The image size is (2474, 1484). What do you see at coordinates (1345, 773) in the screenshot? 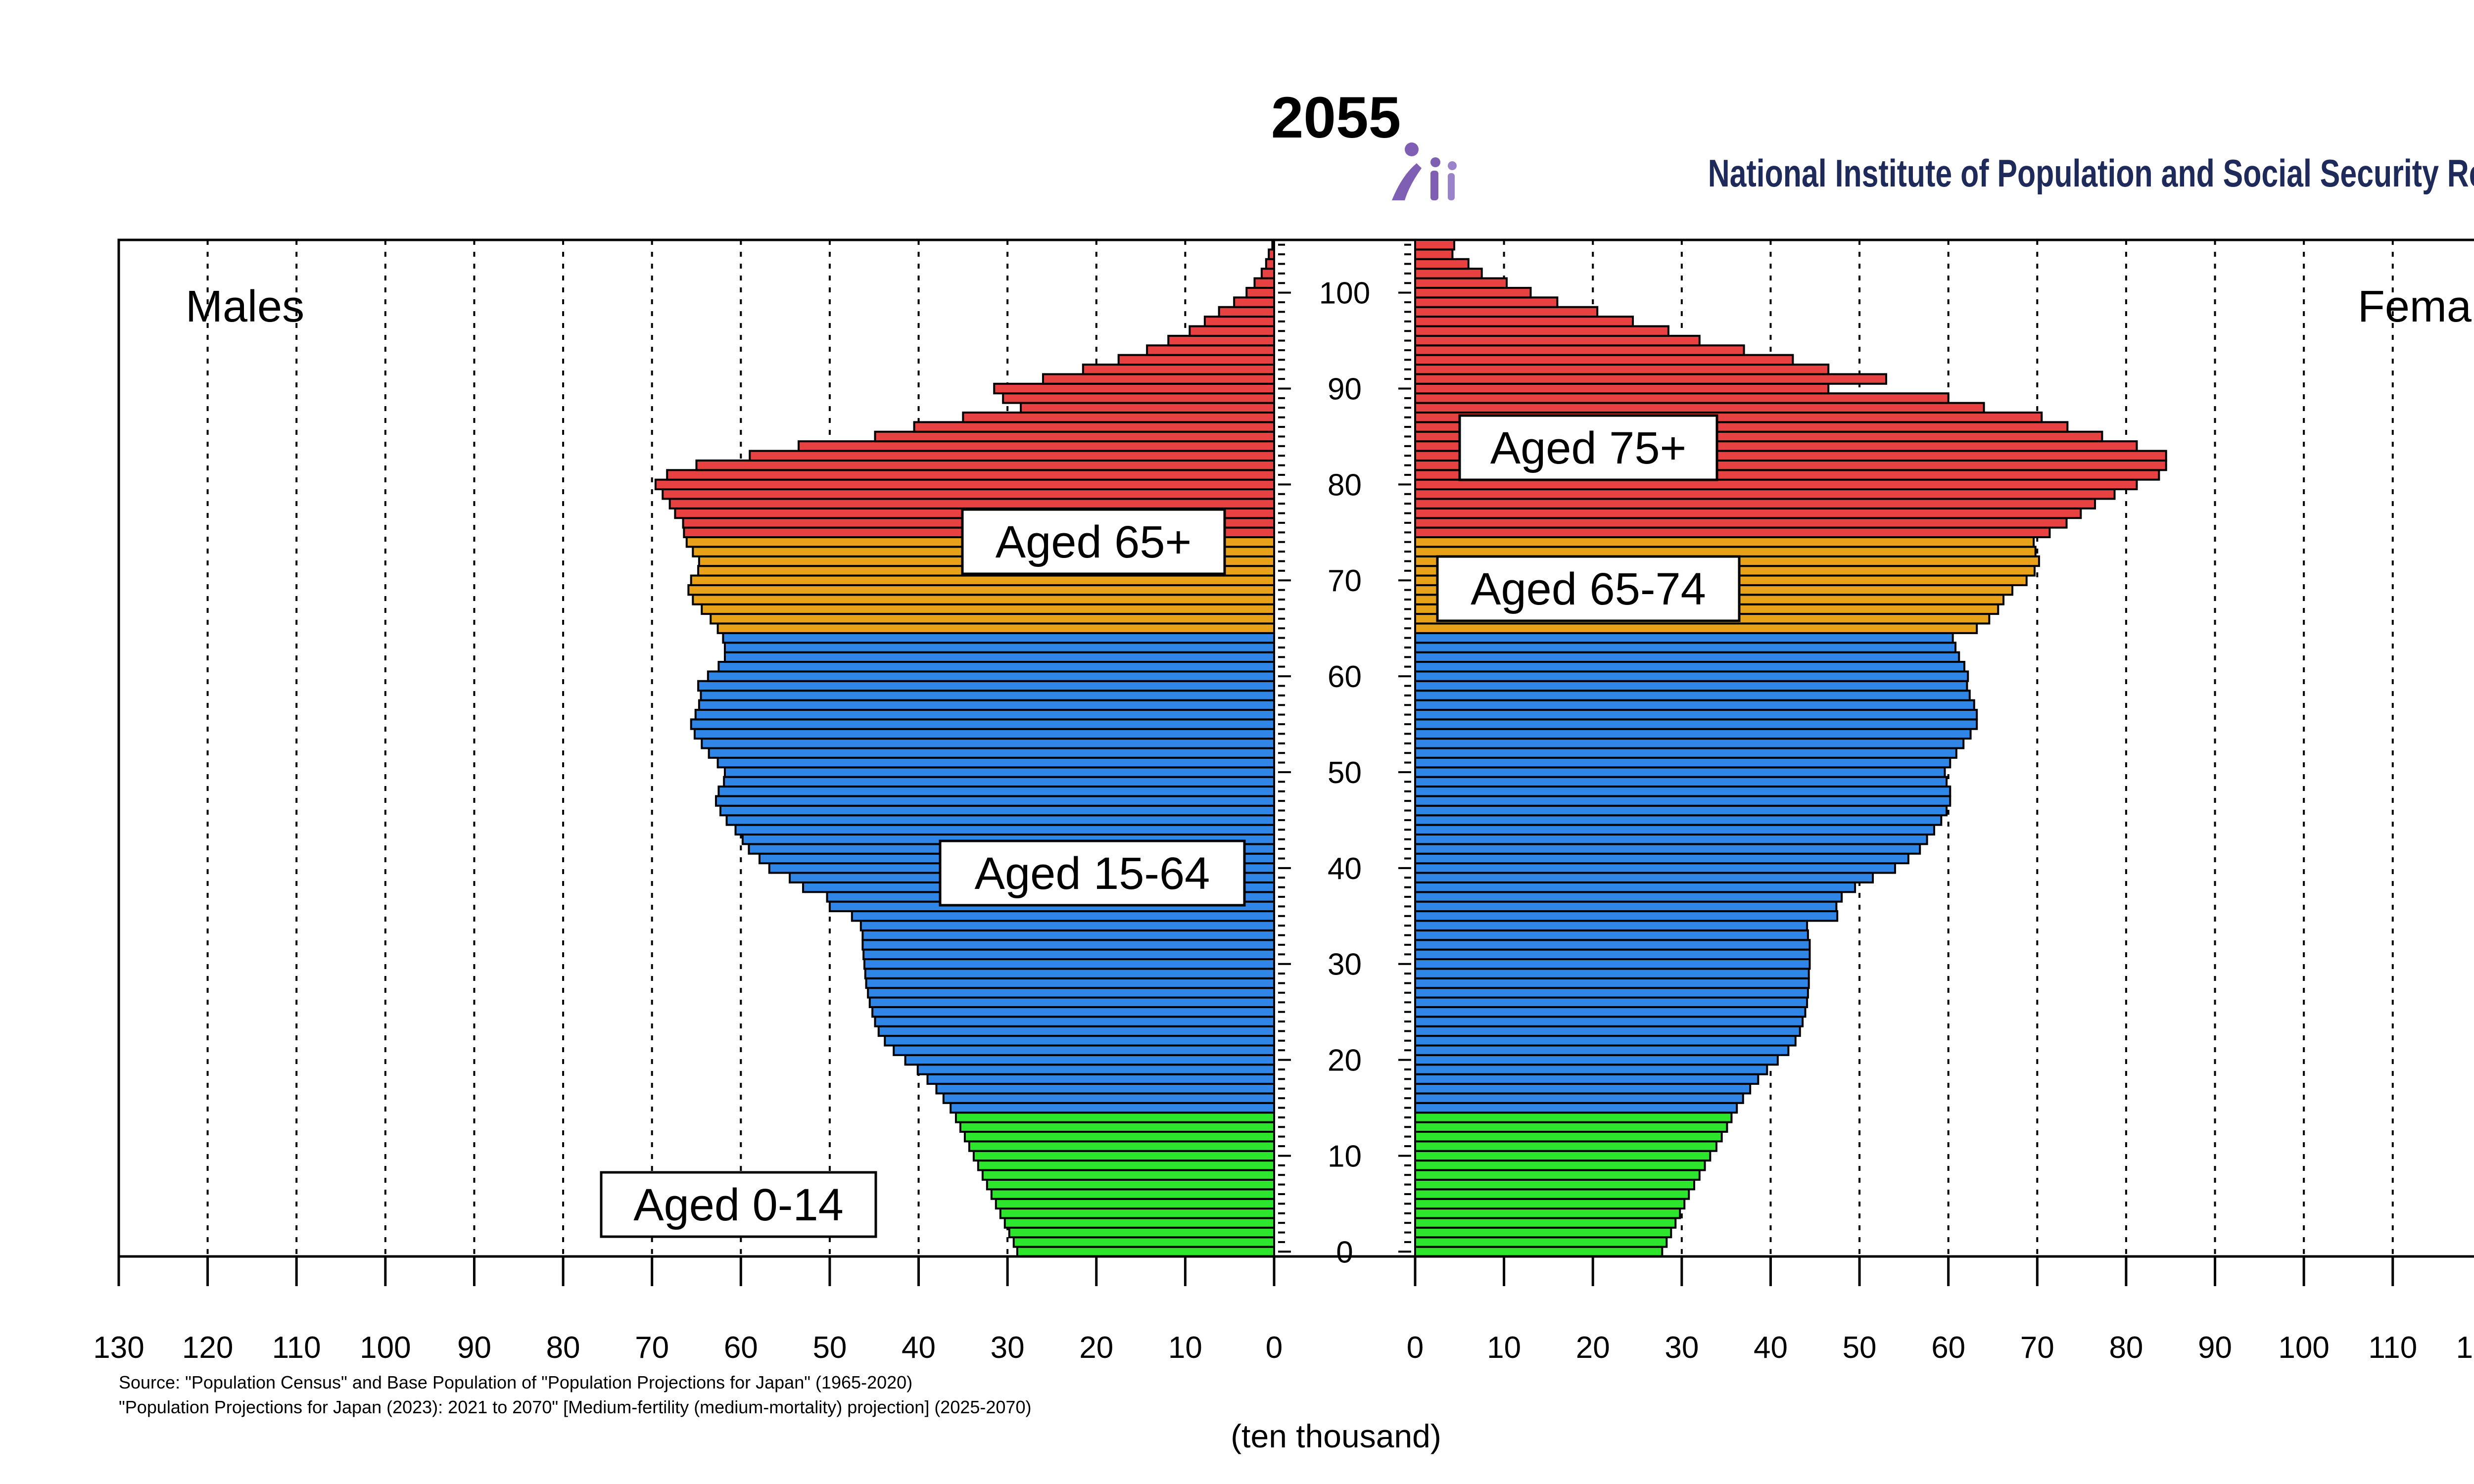
I see `age-tick-label: 50` at bounding box center [1345, 773].